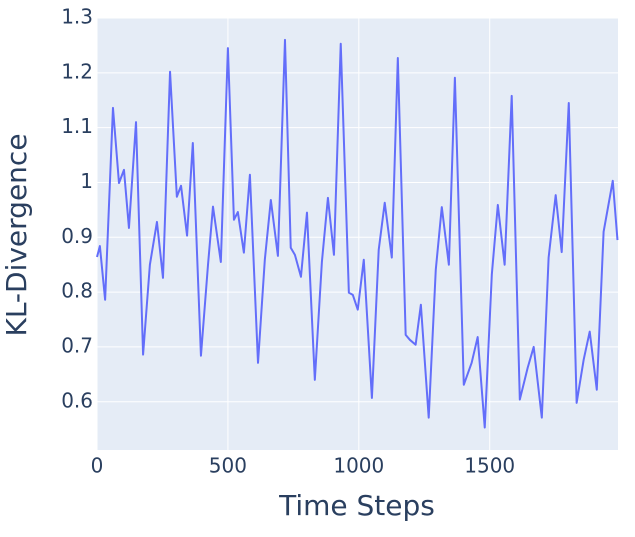 This screenshot has width=635, height=537. What do you see at coordinates (77, 71) in the screenshot?
I see `y-tick-label: 1.2` at bounding box center [77, 71].